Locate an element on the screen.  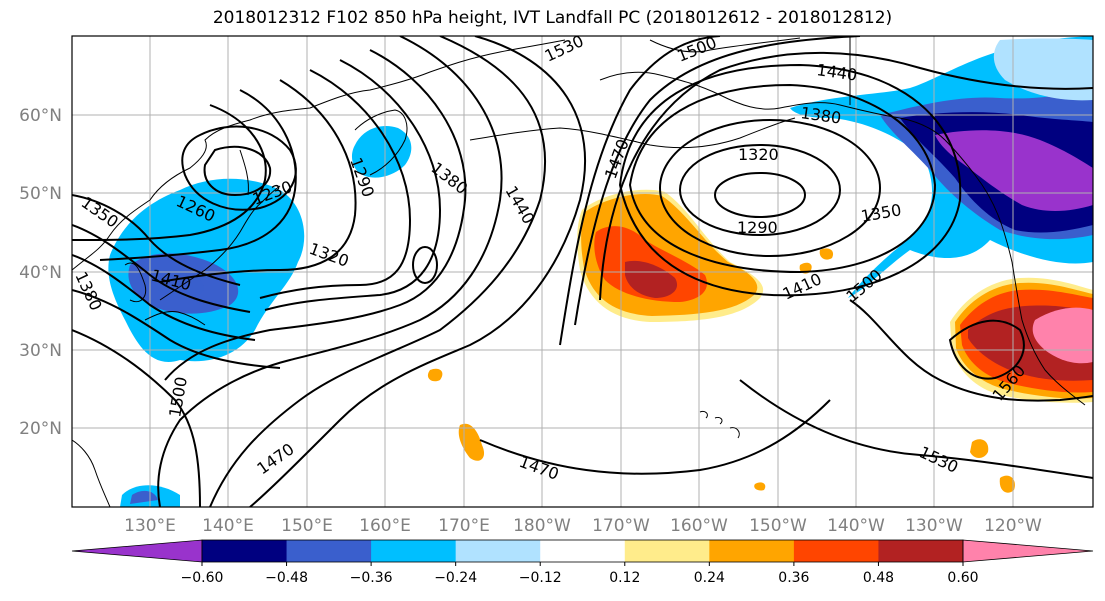
coast-aleutians is located at coordinates (632, 133).